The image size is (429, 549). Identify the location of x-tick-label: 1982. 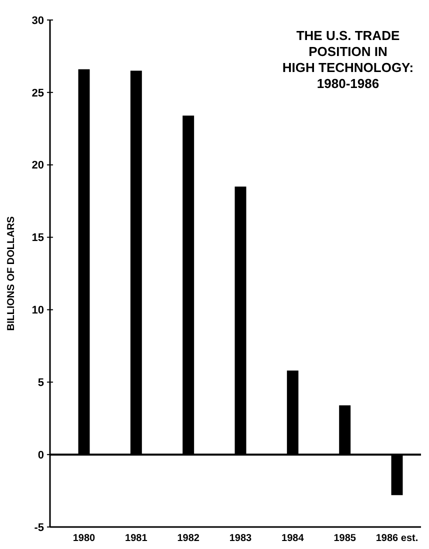
(188, 538).